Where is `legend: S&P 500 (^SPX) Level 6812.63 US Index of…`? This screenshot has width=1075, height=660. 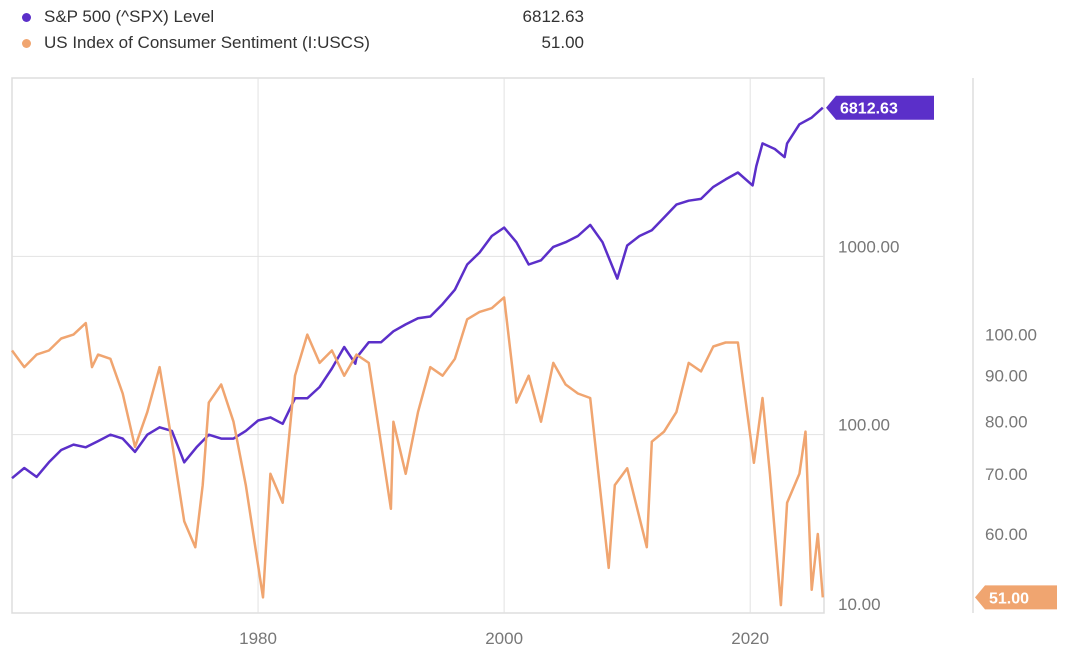 legend: S&P 500 (^SPX) Level 6812.63 US Index of… is located at coordinates (303, 30).